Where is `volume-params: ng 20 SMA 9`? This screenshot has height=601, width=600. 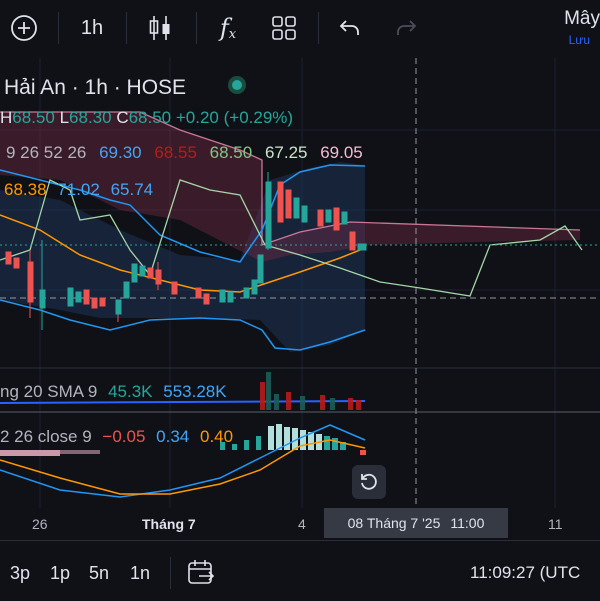 volume-params: ng 20 SMA 9 is located at coordinates (49, 391).